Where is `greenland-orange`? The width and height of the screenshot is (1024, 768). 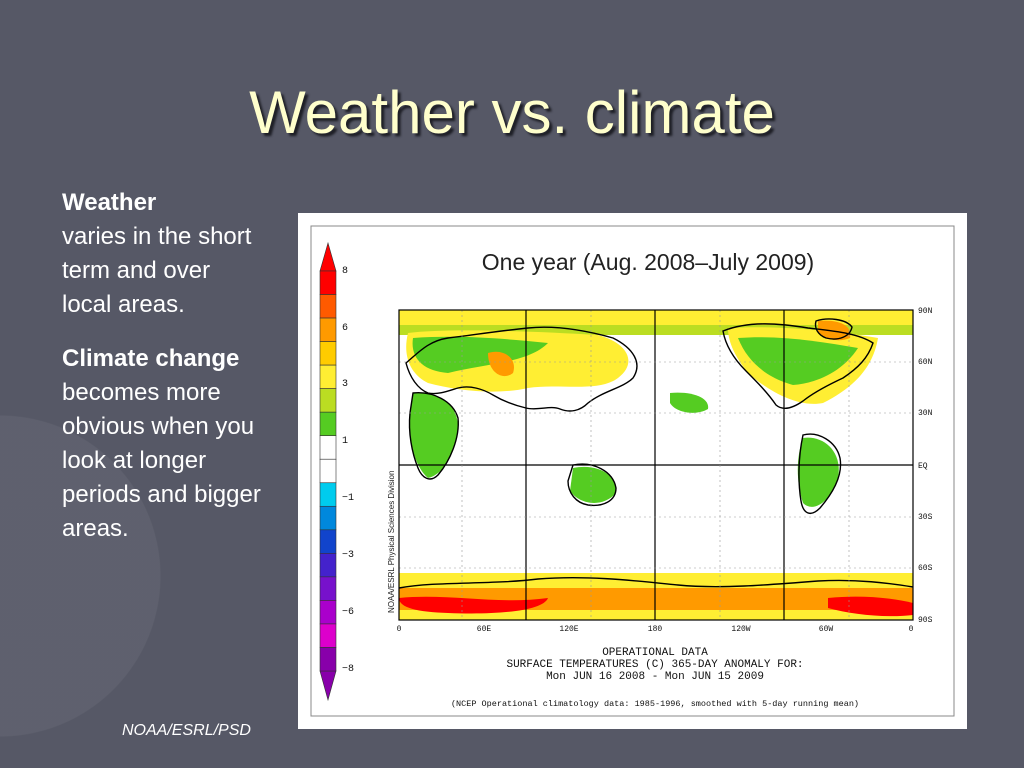 greenland-orange is located at coordinates (834, 330).